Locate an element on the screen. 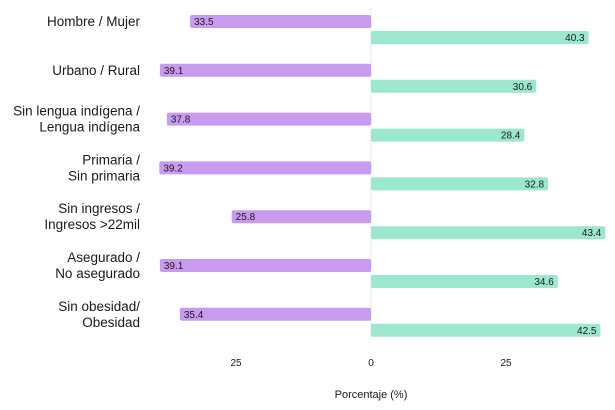 Image resolution: width=615 pixels, height=410 pixels. value-label-left-0: 33.5 is located at coordinates (204, 22).